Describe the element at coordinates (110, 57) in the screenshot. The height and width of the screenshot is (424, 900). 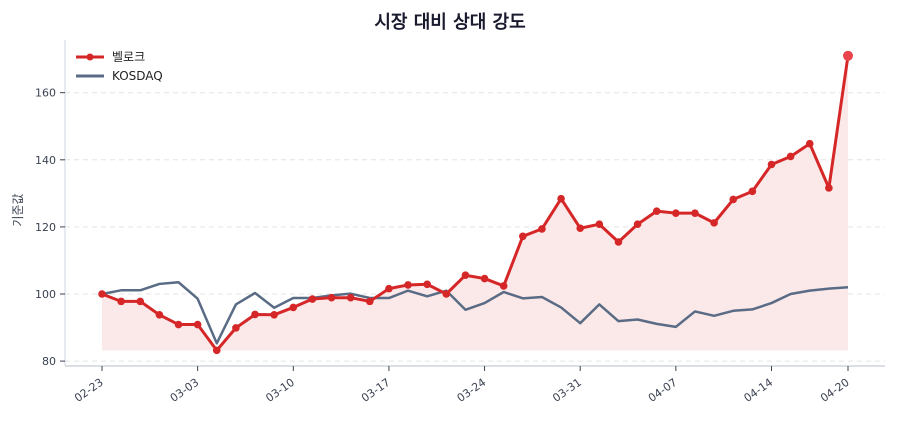
I see `legend-item-velok: 벨로크` at that location.